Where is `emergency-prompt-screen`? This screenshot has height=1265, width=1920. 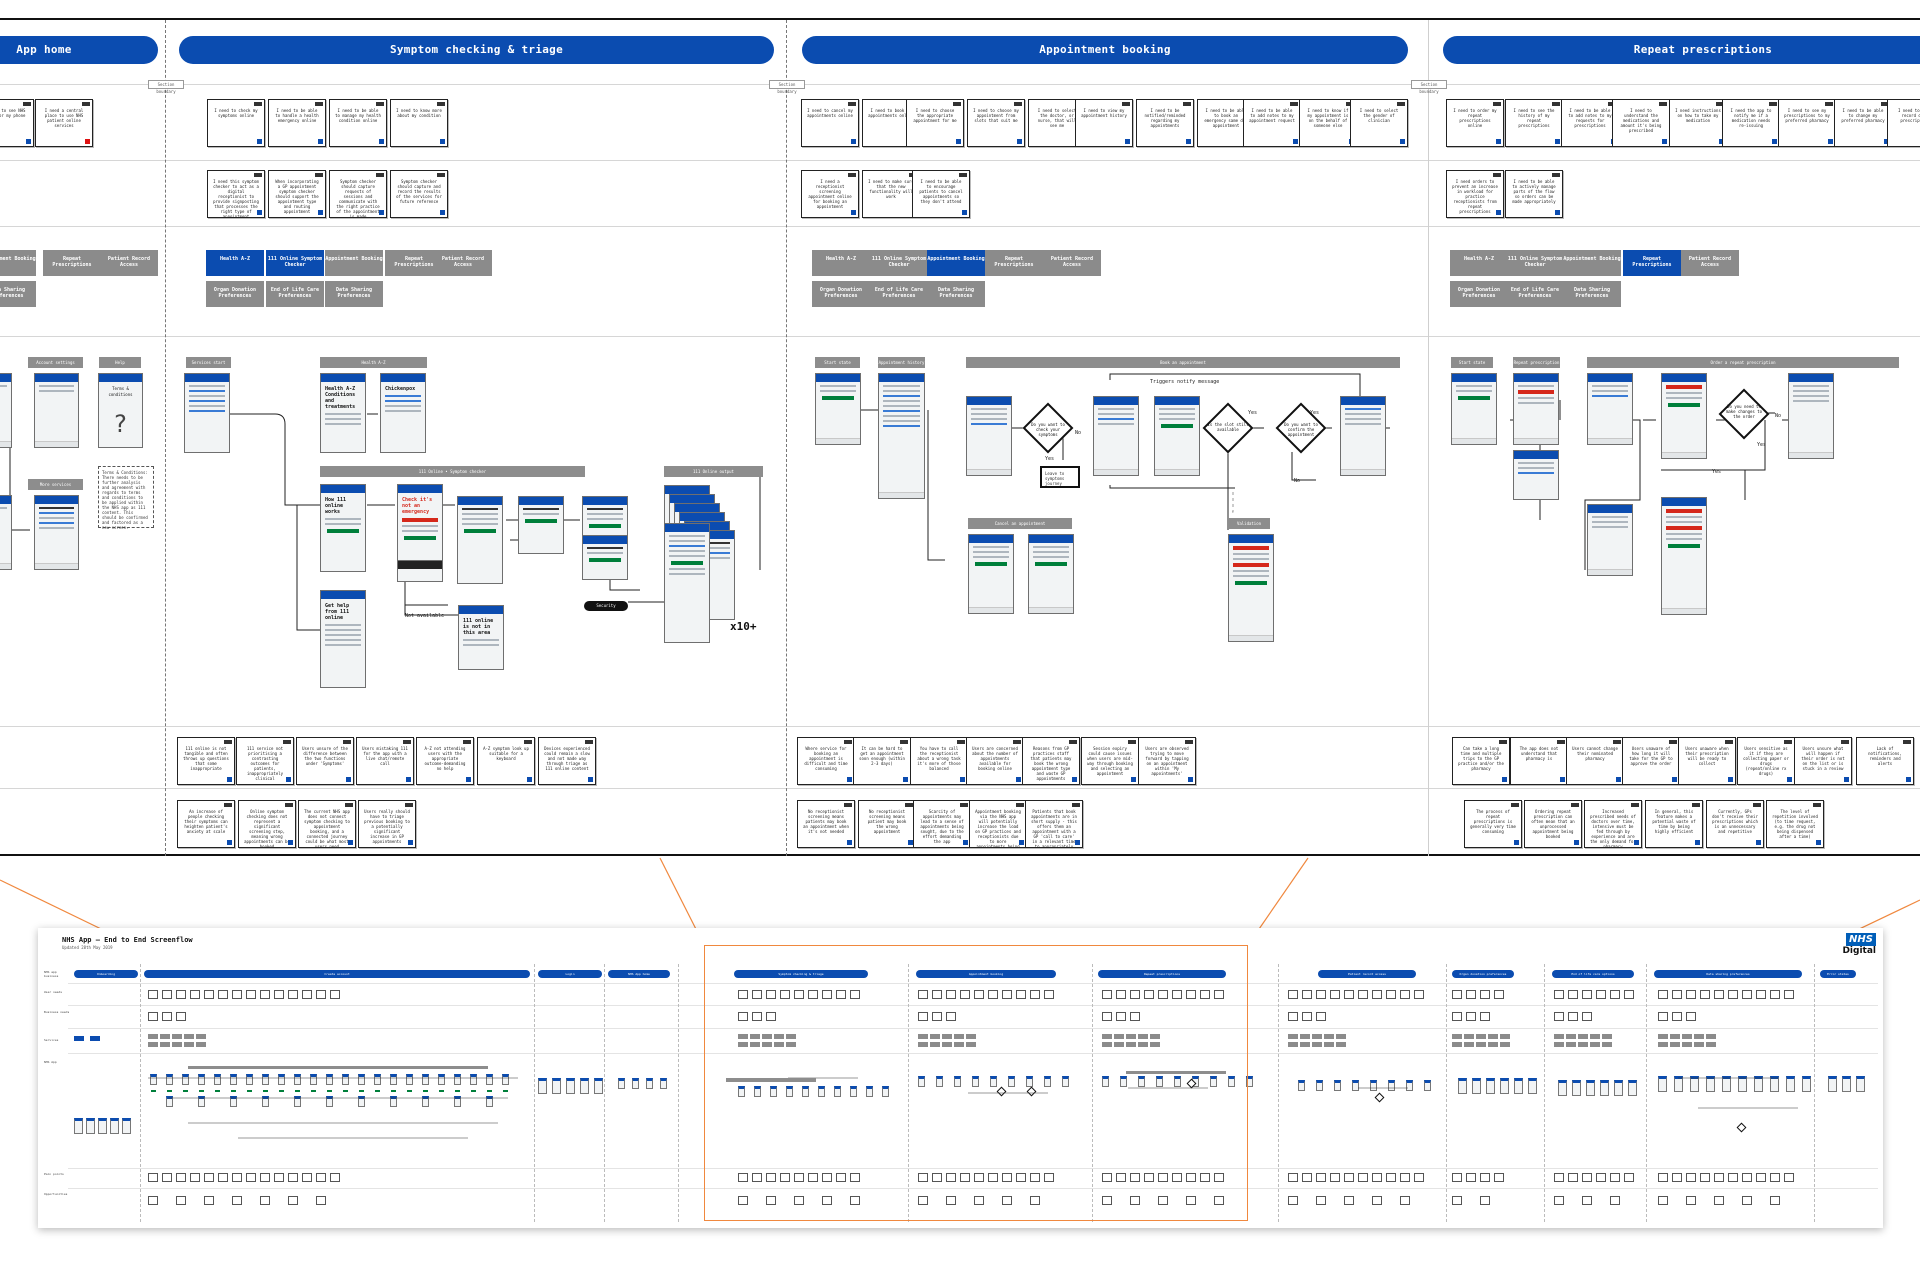 emergency-prompt-screen is located at coordinates (420, 571).